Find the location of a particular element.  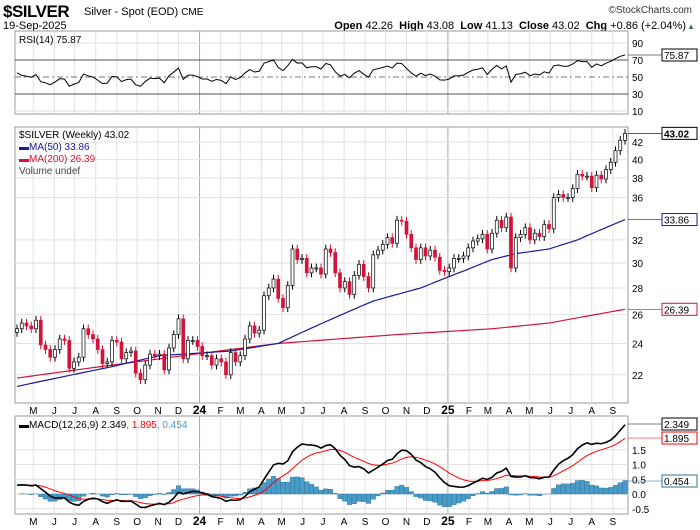

macd-value-tag-label: 2.349 is located at coordinates (676, 425).